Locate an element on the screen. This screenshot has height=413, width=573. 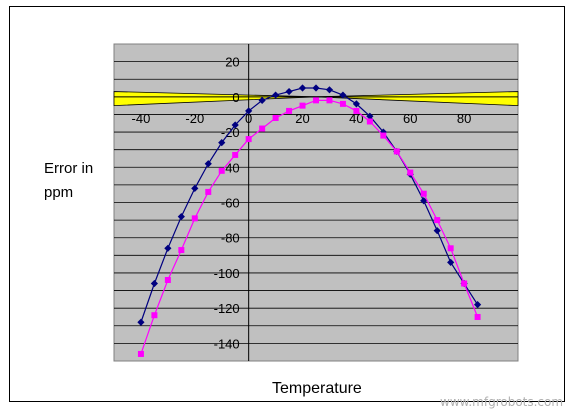
x-tick-label: 60 is located at coordinates (410, 118).